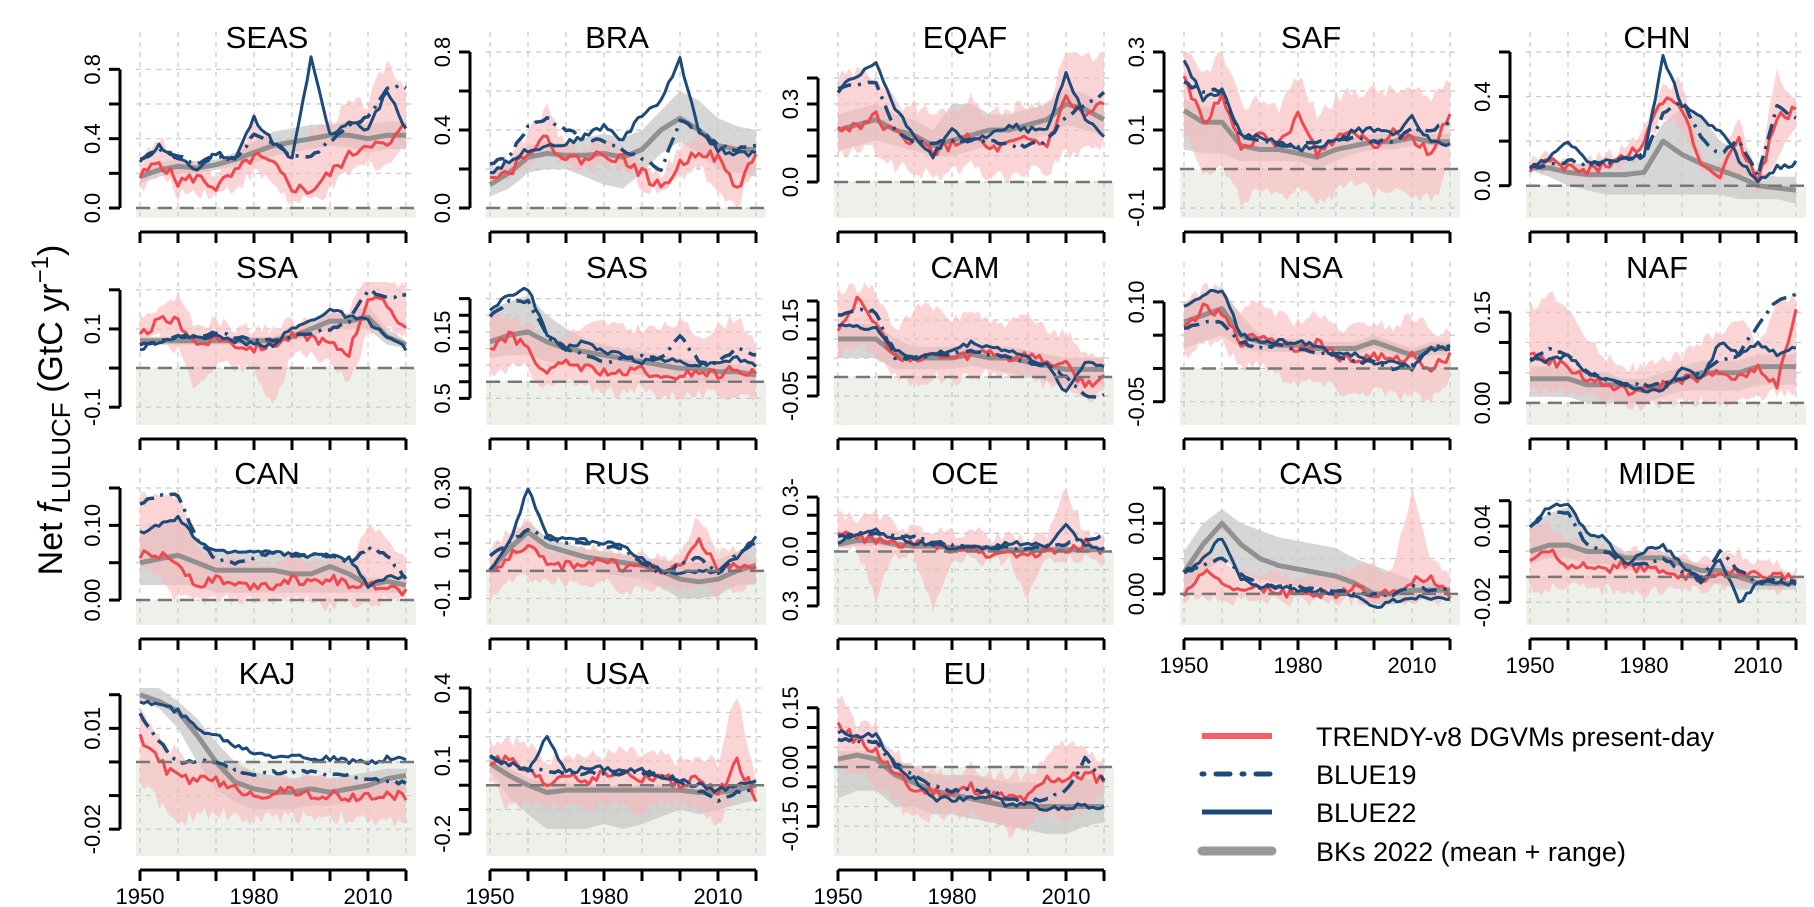 Image resolution: width=1814 pixels, height=907 pixels. I want to click on panel-title: SEAS, so click(267, 37).